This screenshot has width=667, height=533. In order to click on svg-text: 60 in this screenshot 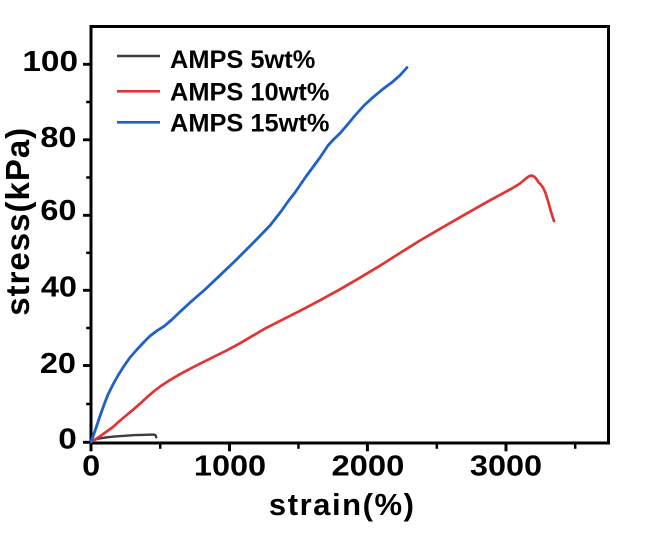, I will do `click(58, 210)`.